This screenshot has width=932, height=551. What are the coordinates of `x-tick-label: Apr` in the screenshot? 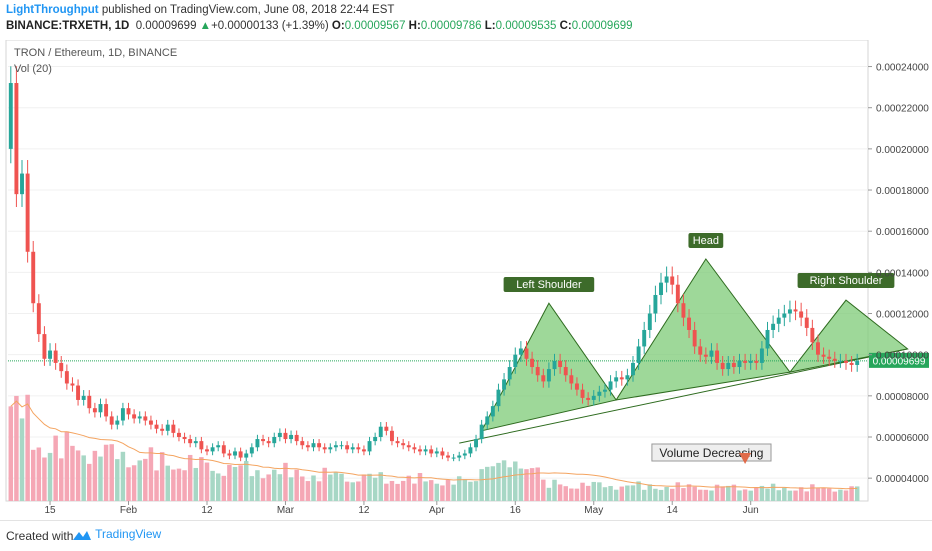 It's located at (437, 510).